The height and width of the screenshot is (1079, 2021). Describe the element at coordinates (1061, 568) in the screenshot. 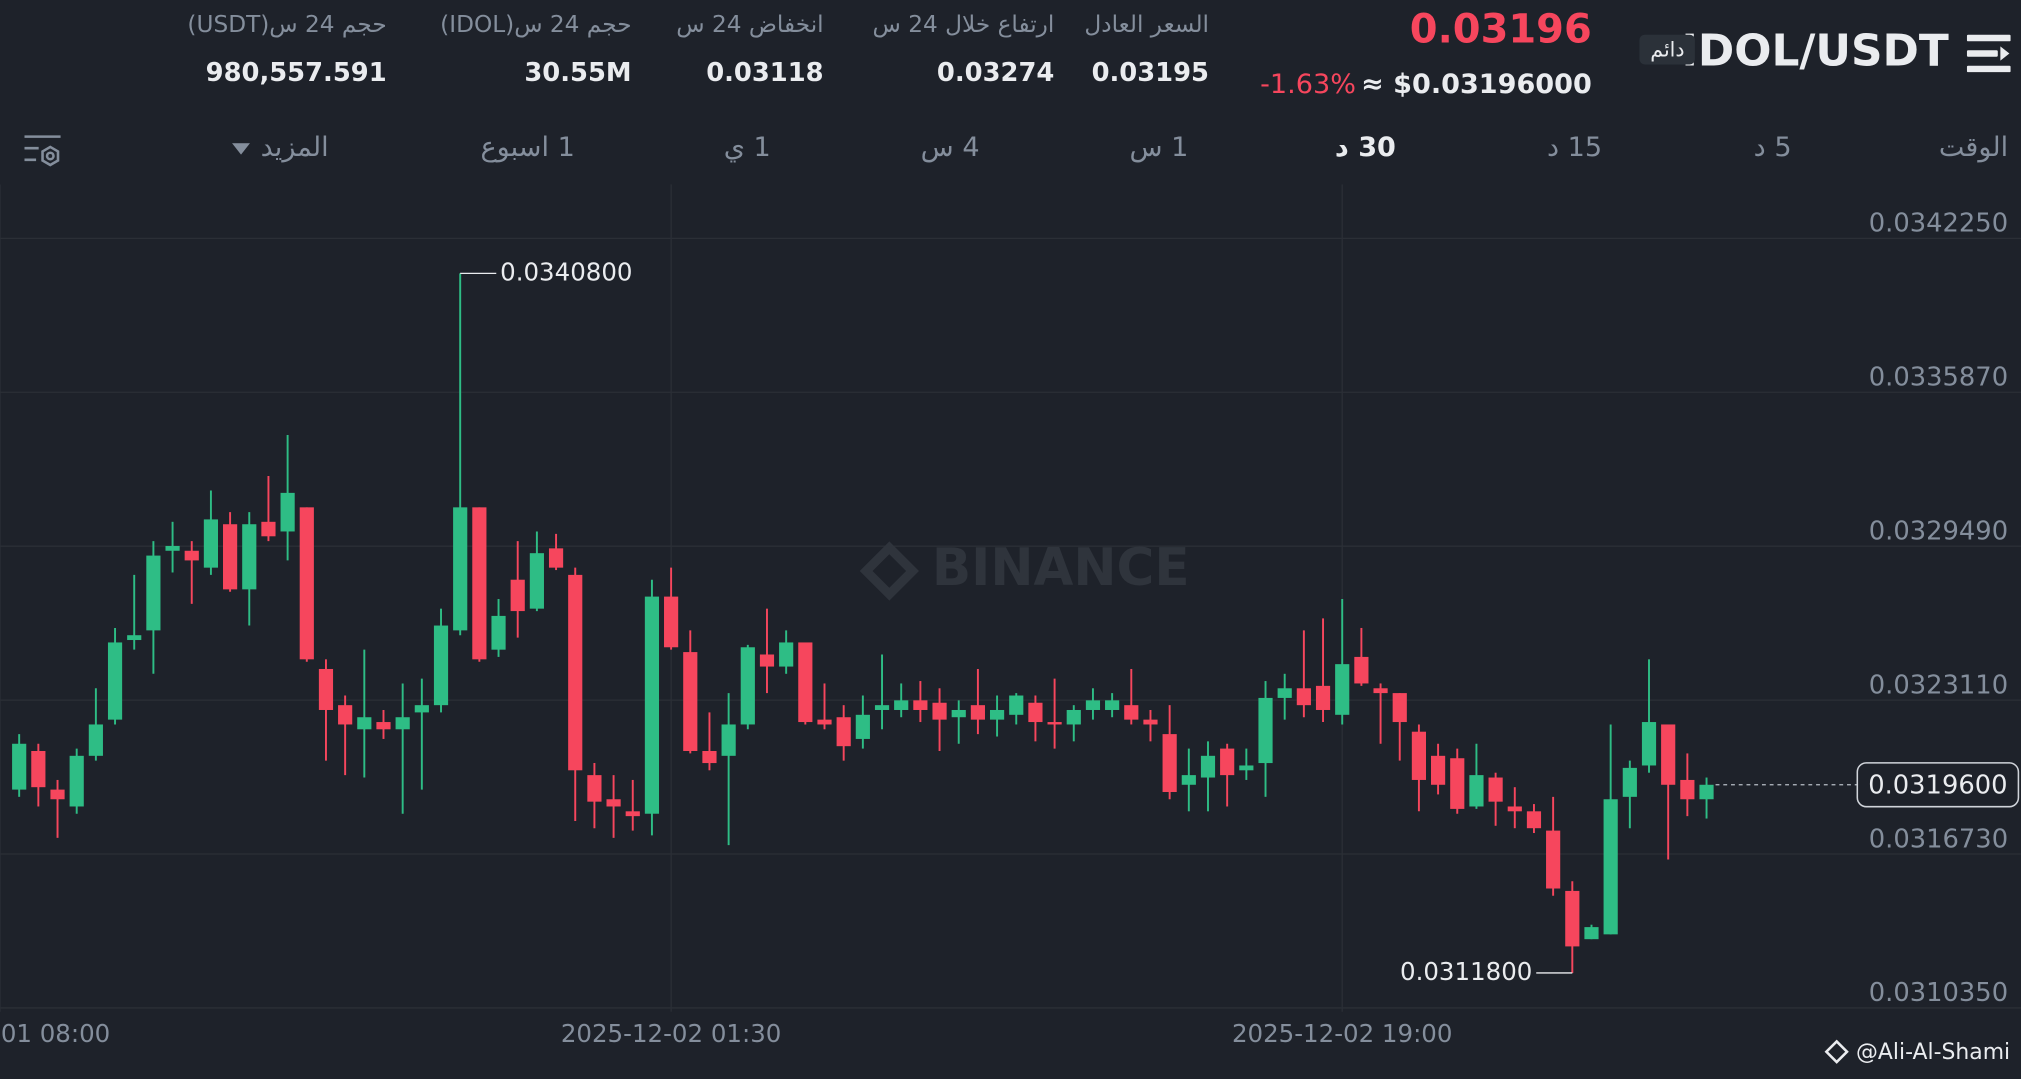

I see `watermark-text: BINANCE` at that location.